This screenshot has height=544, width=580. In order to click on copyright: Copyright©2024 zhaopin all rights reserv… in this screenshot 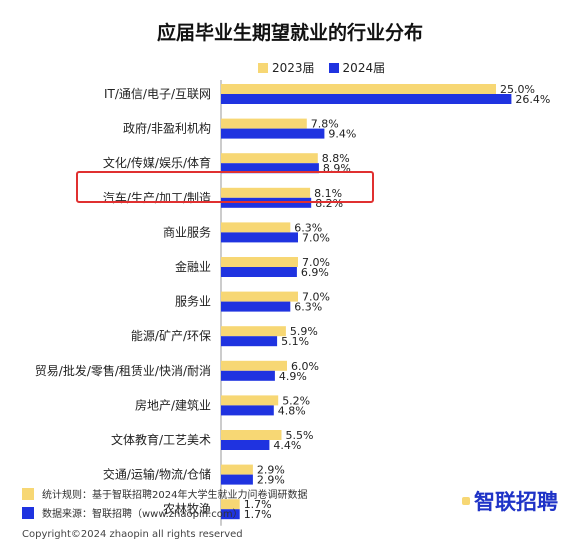, I will do `click(132, 534)`.